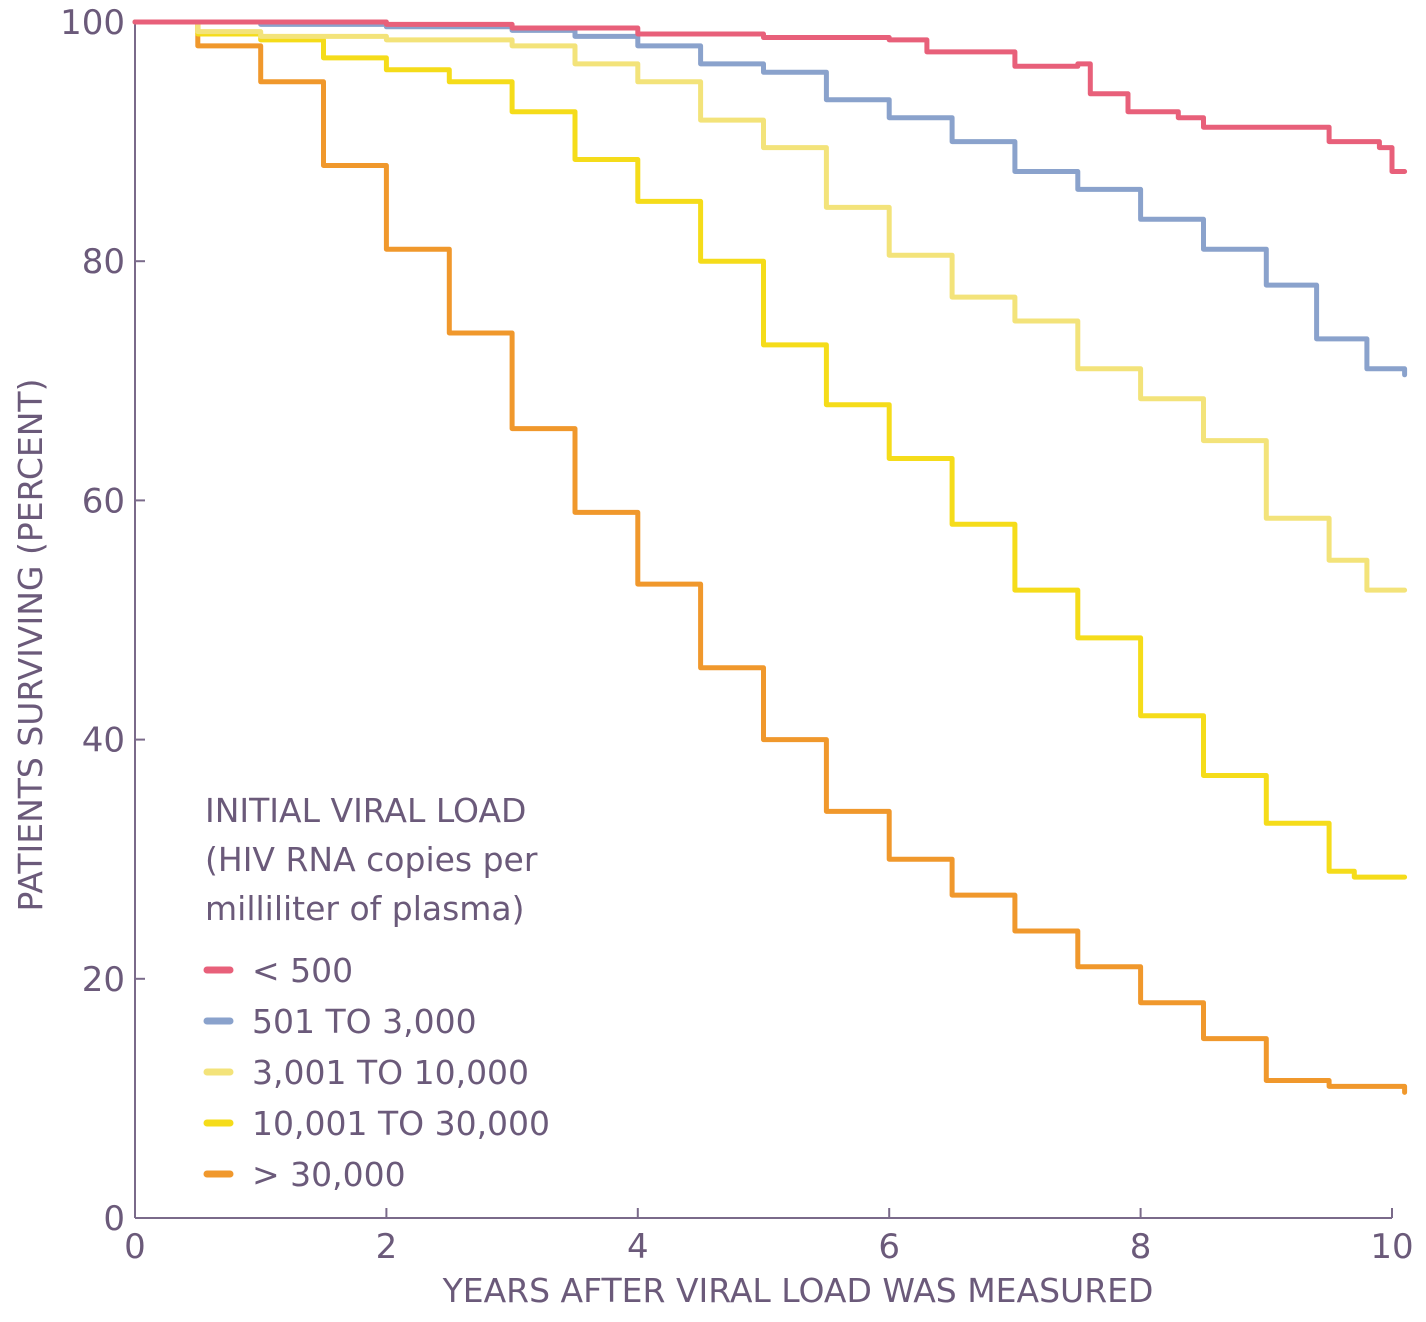 The width and height of the screenshot is (1426, 1322). I want to click on x-tick-label: 4, so click(638, 1247).